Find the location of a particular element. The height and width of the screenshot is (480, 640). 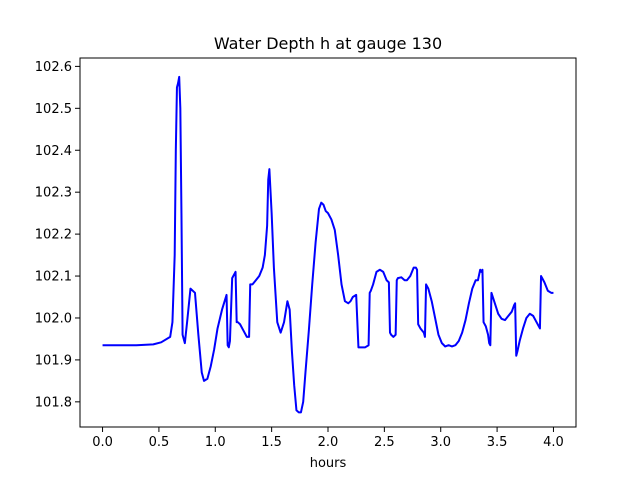

y-tick-label: 102.0 is located at coordinates (53, 318).